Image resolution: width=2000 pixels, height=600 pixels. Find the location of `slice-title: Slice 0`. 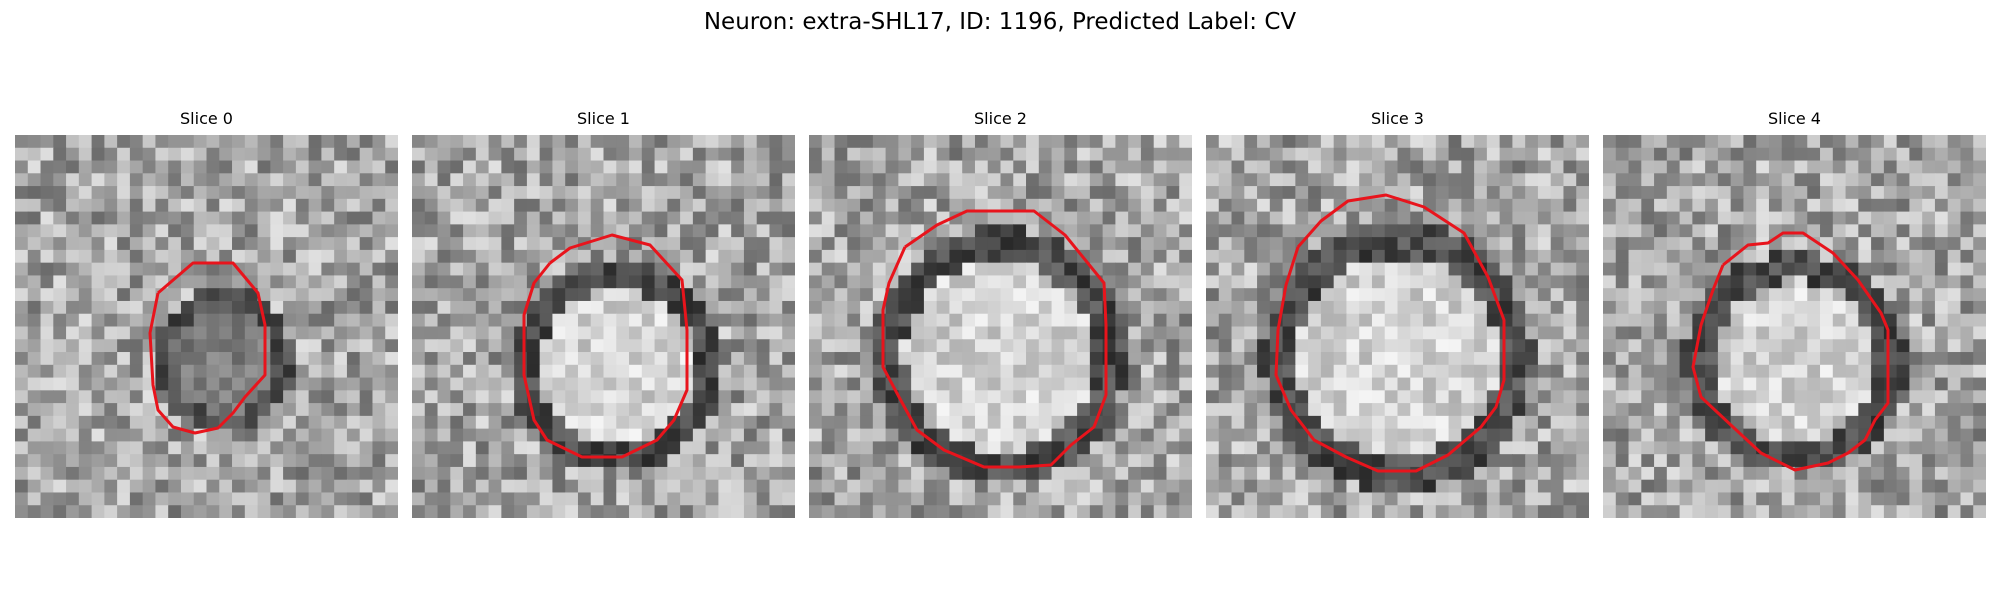

slice-title: Slice 0 is located at coordinates (206, 118).